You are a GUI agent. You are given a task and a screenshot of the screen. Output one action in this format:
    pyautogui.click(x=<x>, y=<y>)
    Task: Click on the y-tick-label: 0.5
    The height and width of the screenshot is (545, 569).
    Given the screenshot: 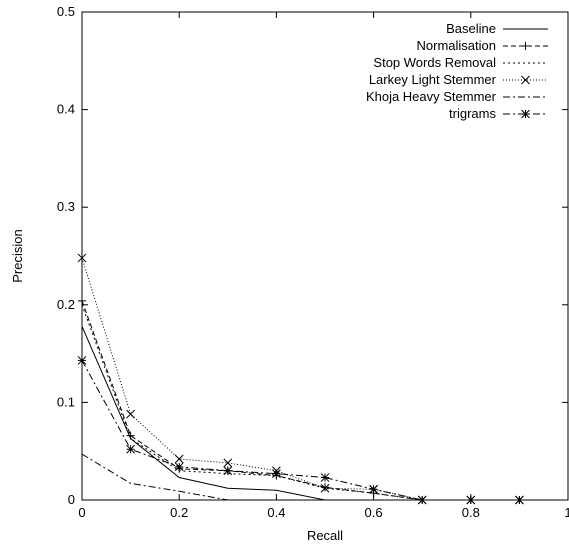 What is the action you would take?
    pyautogui.click(x=66, y=11)
    